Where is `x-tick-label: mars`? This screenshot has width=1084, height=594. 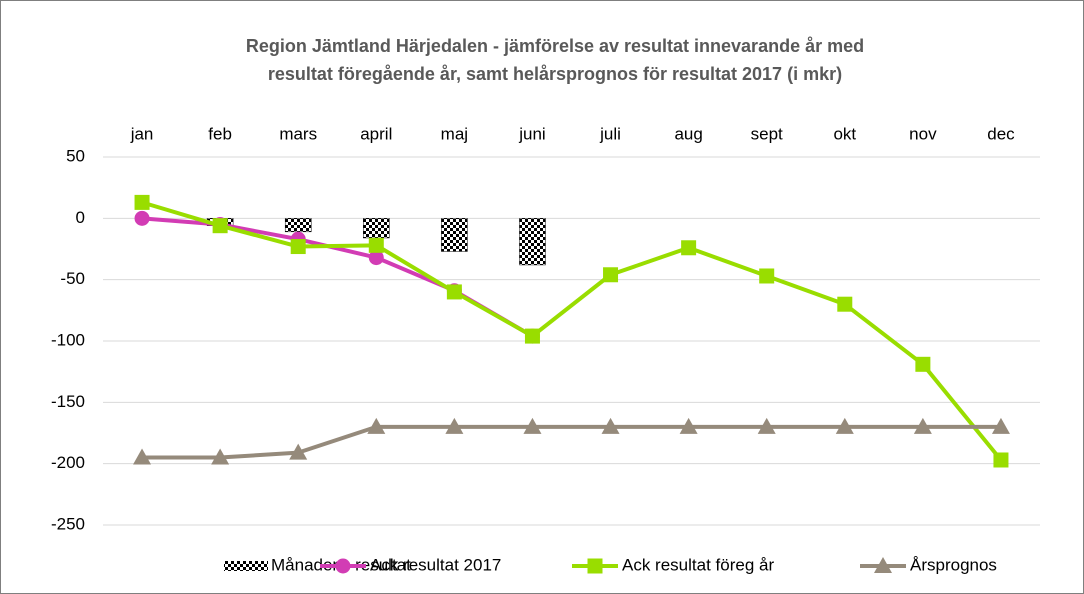
x-tick-label: mars is located at coordinates (298, 133).